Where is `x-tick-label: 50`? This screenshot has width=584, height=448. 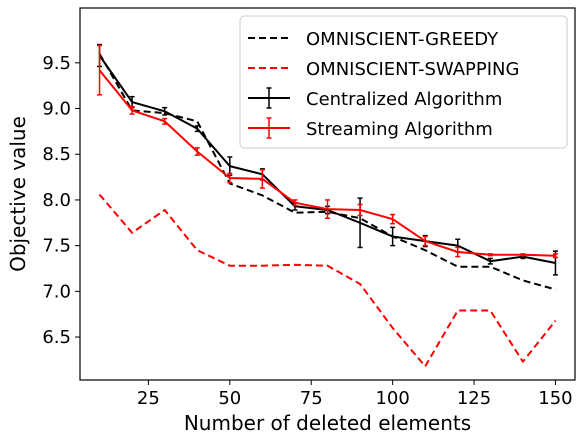 x-tick-label: 50 is located at coordinates (229, 398).